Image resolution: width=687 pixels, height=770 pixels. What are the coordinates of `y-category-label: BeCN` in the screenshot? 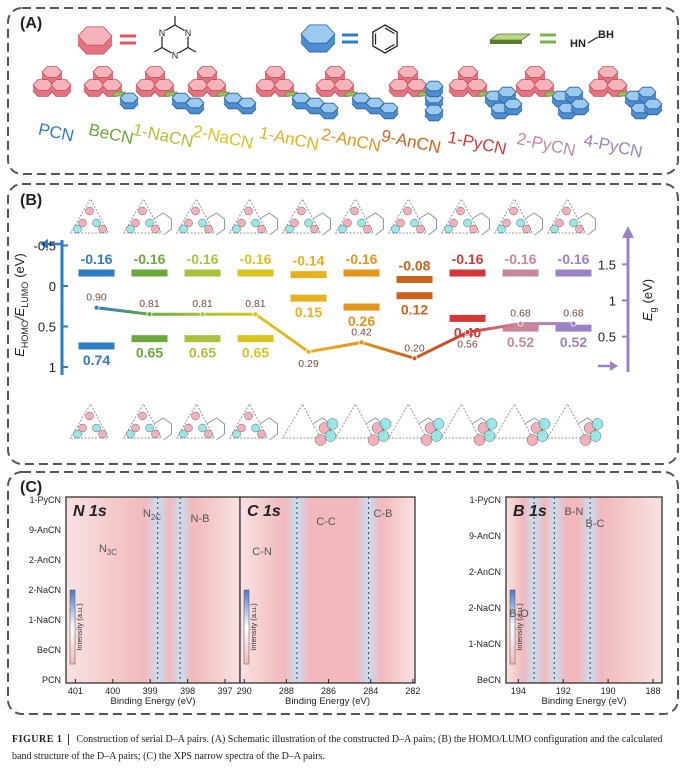 It's located at (489, 680).